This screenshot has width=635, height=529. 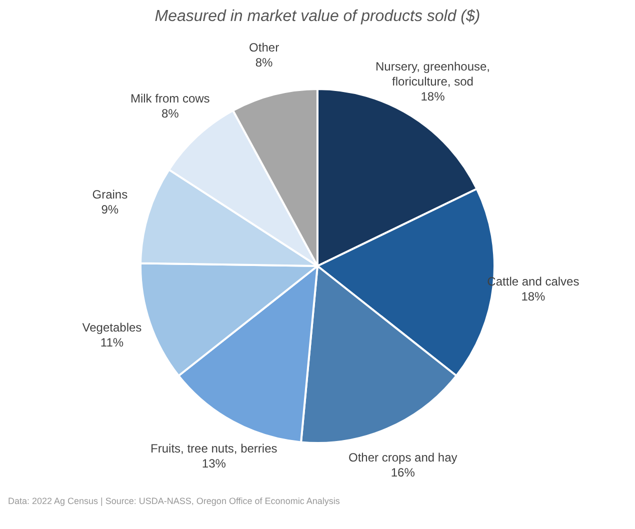 What do you see at coordinates (170, 99) in the screenshot?
I see `slice-label: Milk from cows` at bounding box center [170, 99].